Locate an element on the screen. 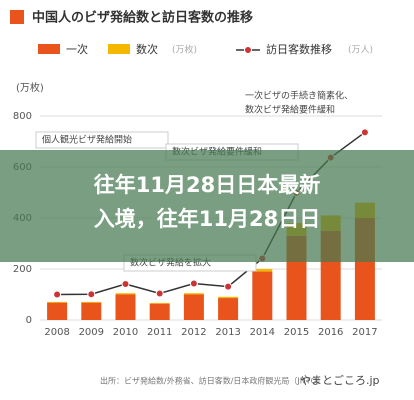 Image resolution: width=414 pixels, height=400 pixels. chart-title: 中国人のビザ発給数と訪日客数の推移 is located at coordinates (142, 18).